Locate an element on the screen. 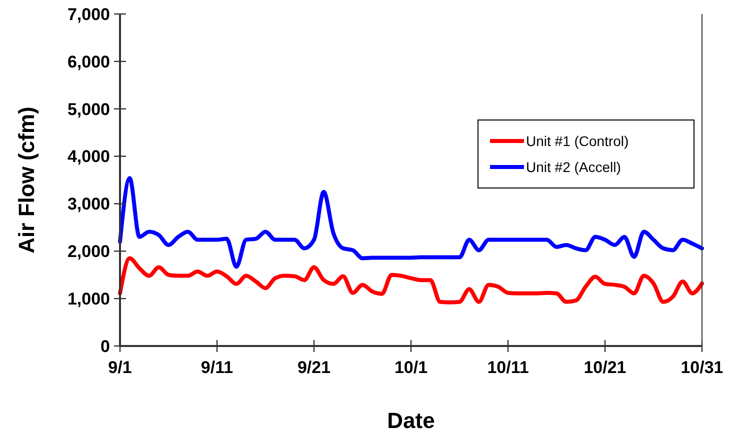 The width and height of the screenshot is (731, 435). line-series is located at coordinates (411, 280).